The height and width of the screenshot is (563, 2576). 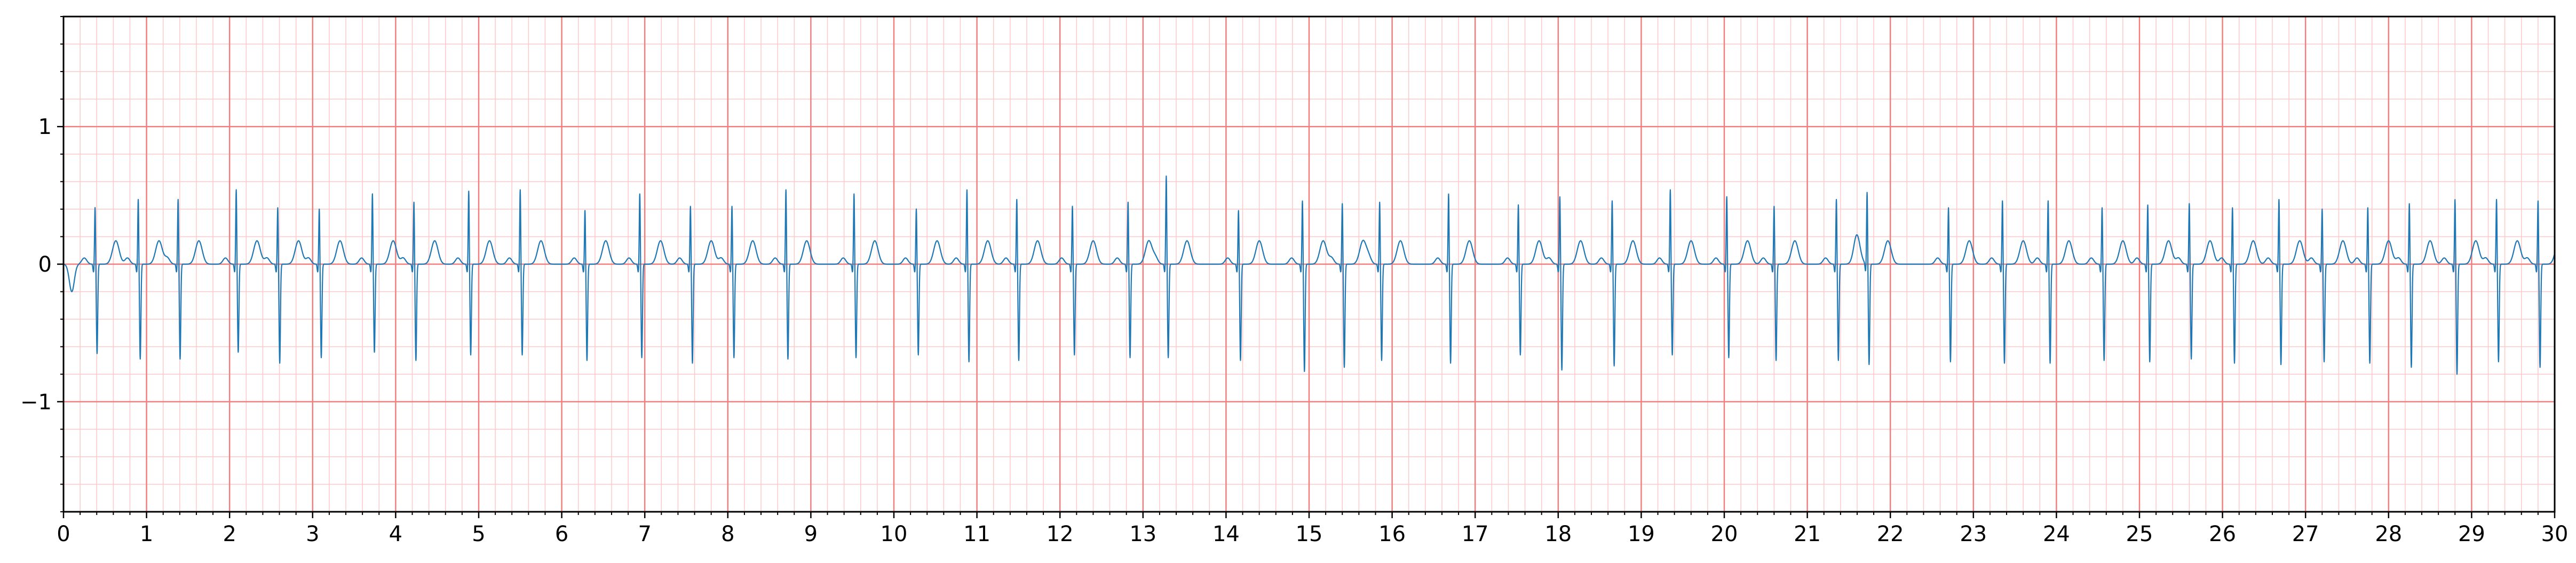 What do you see at coordinates (976, 534) in the screenshot?
I see `x-tick-label: 11` at bounding box center [976, 534].